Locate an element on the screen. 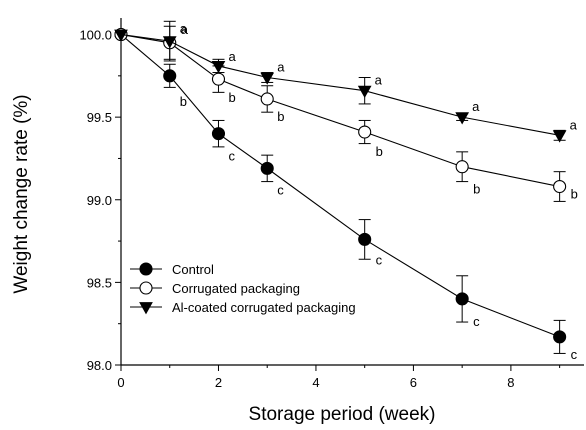 The width and height of the screenshot is (586, 430). y-tick-label: 98.0 is located at coordinates (99, 365).